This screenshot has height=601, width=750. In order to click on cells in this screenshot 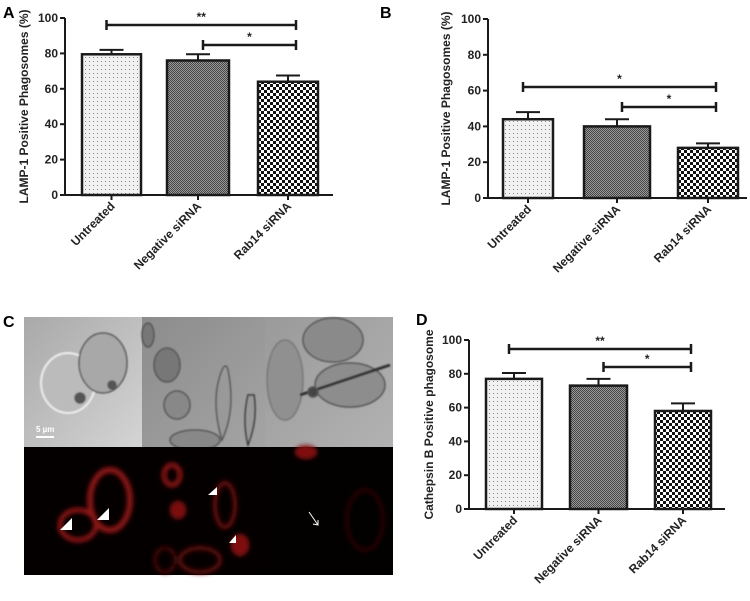, I will do `click(215, 384)`.